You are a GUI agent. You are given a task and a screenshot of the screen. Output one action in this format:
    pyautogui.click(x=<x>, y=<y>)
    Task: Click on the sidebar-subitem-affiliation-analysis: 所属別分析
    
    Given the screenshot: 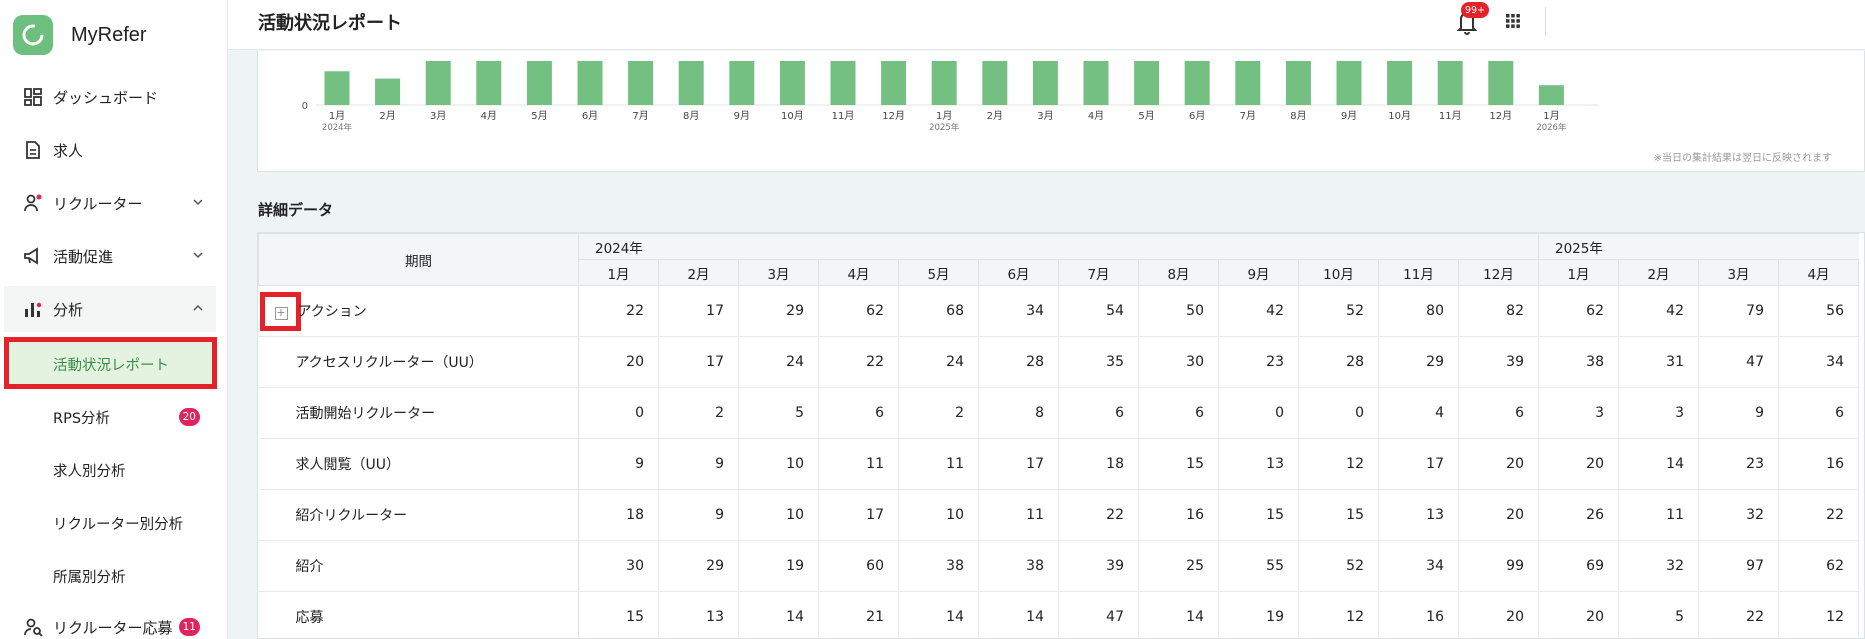 What is the action you would take?
    pyautogui.click(x=113, y=575)
    